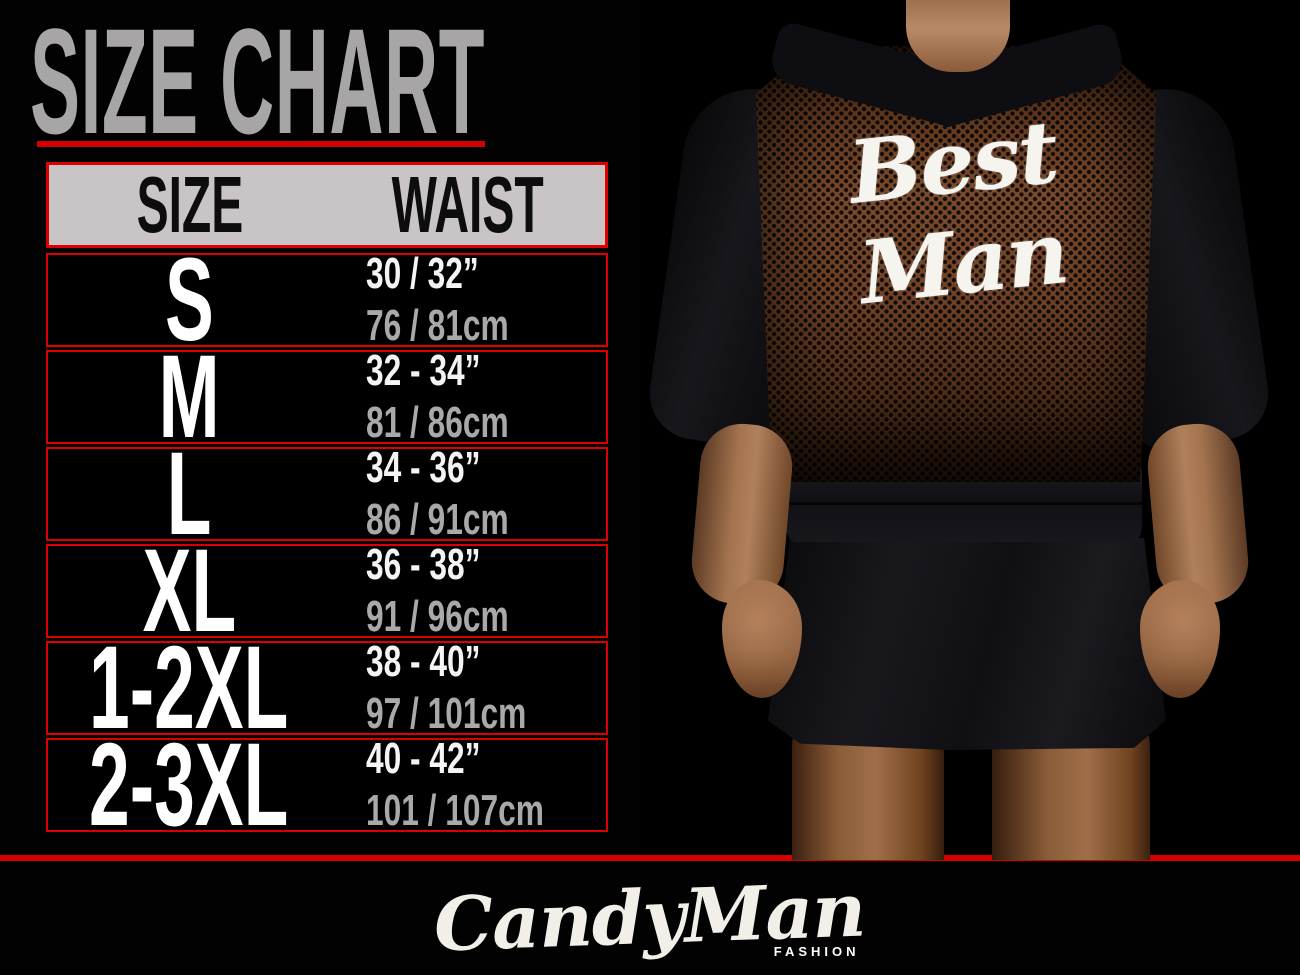 The width and height of the screenshot is (1300, 975). I want to click on size-label: S, so click(189, 300).